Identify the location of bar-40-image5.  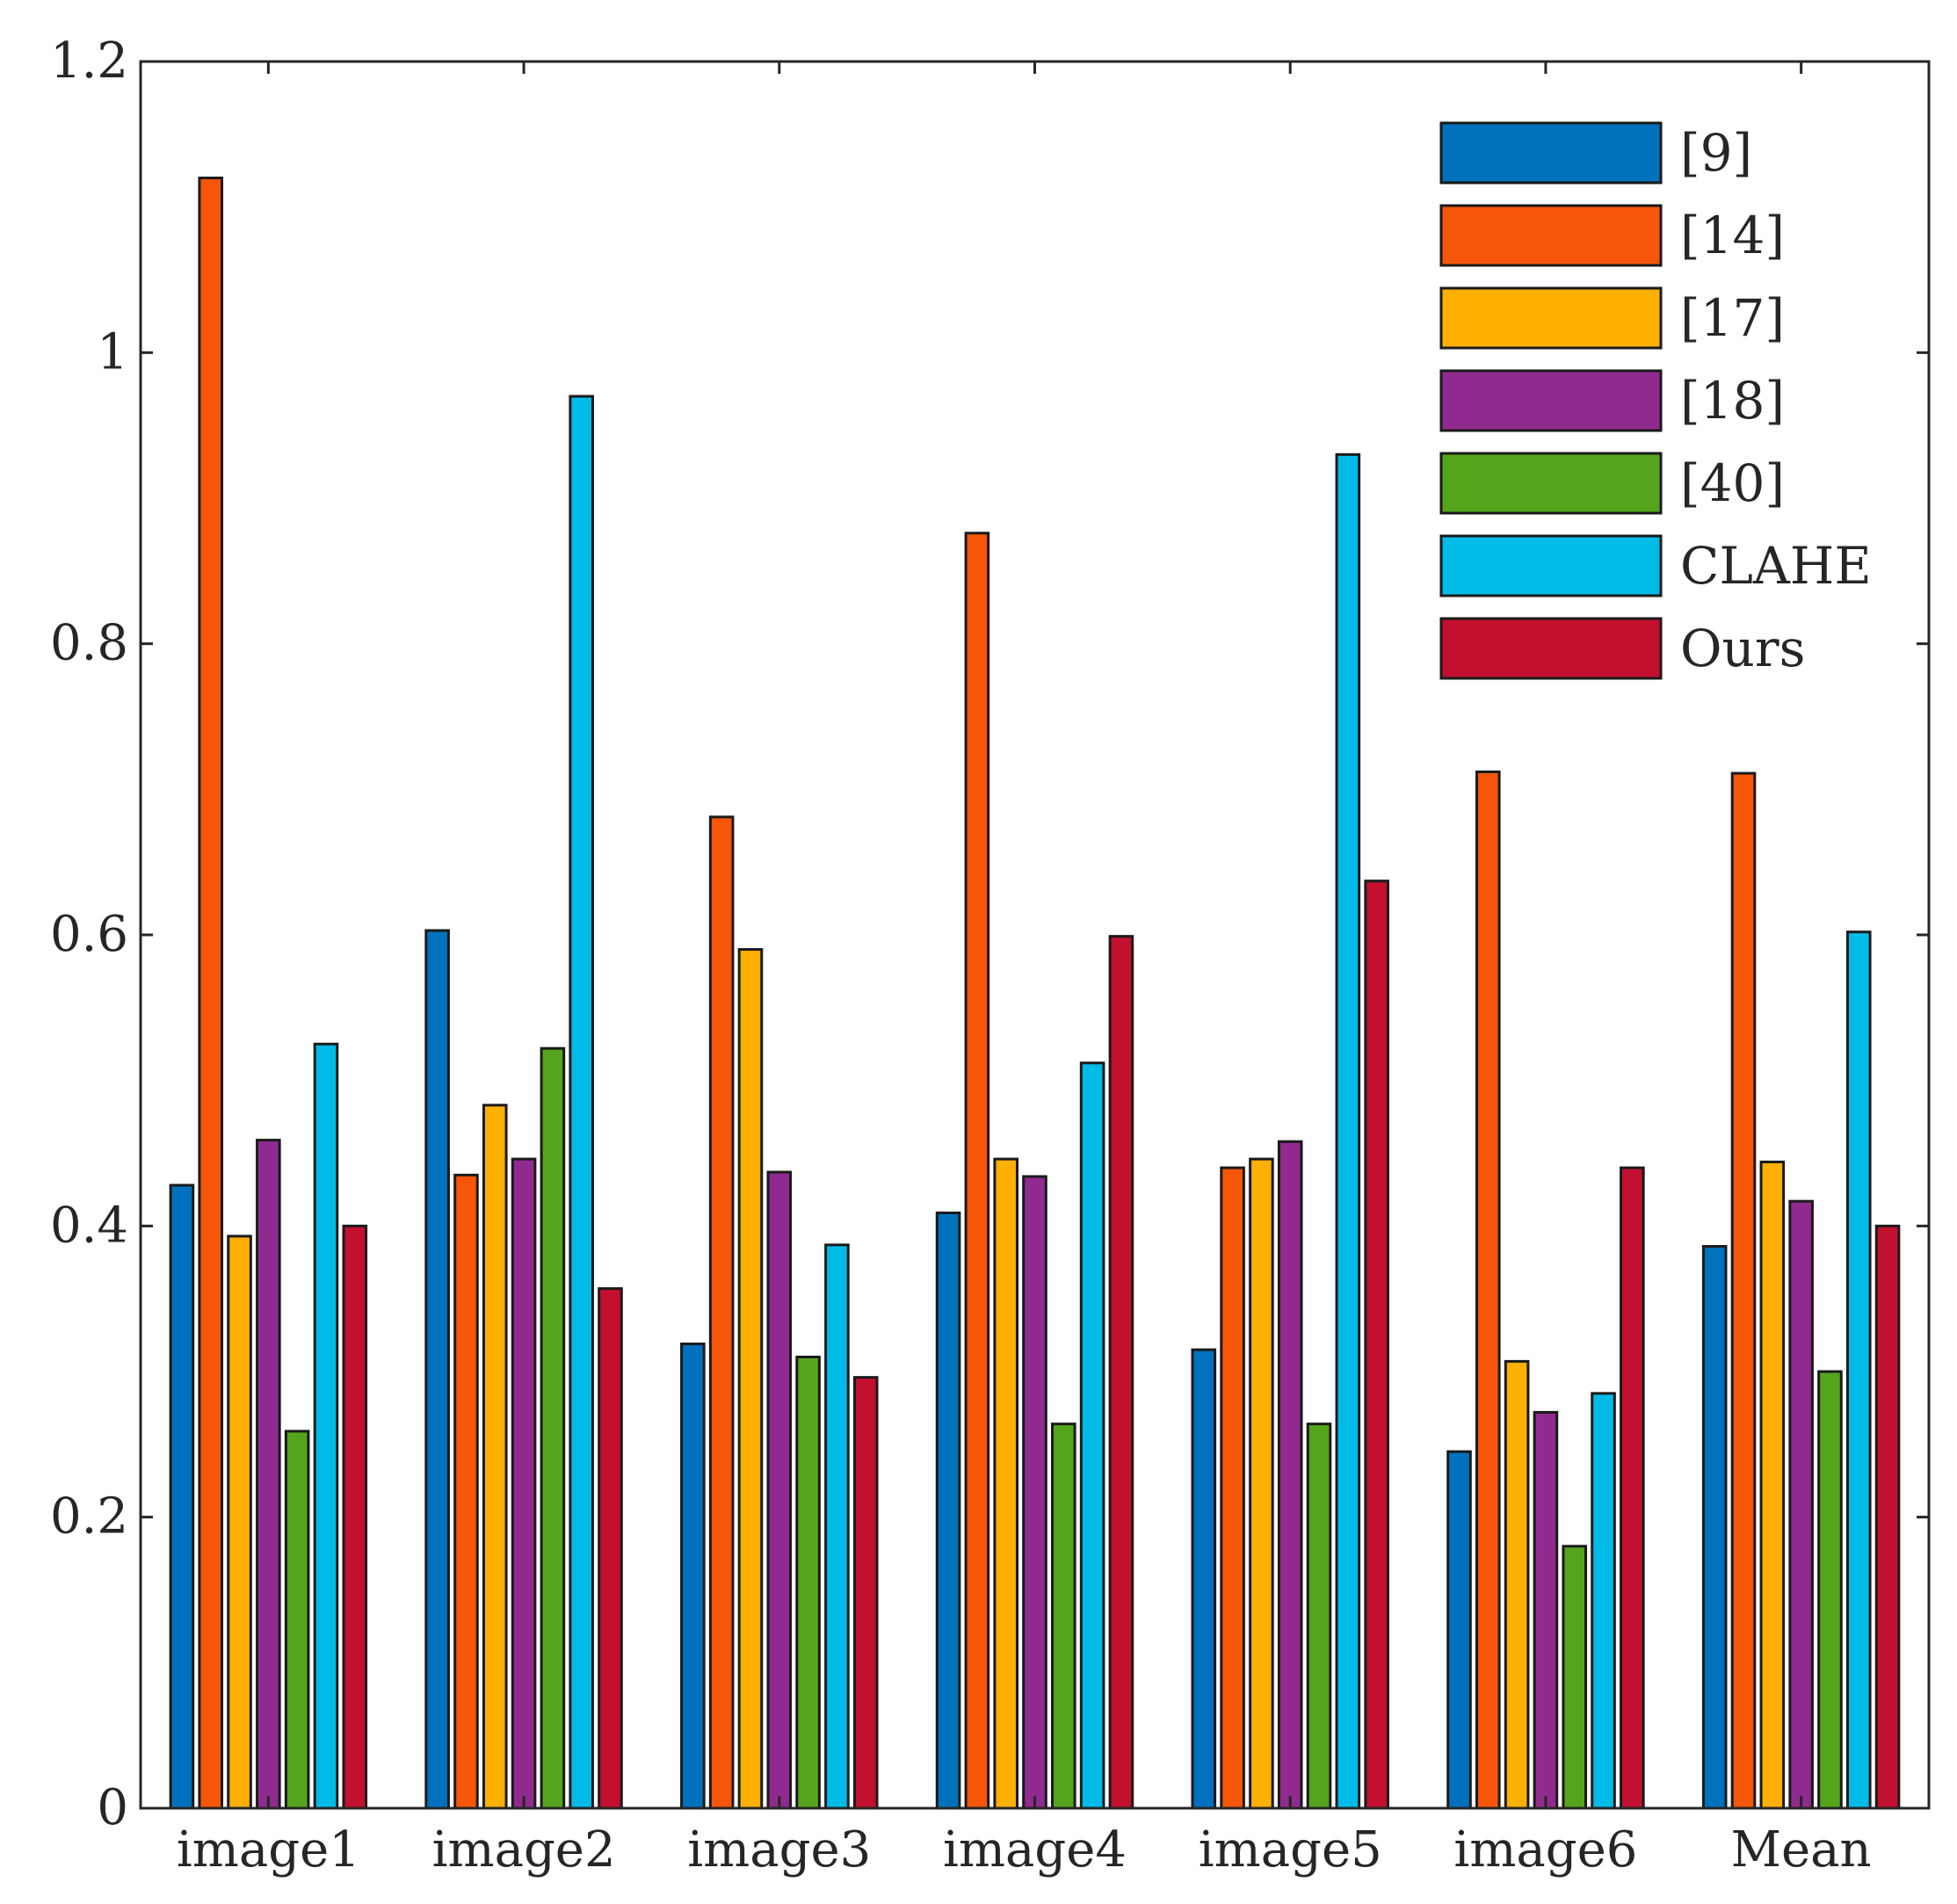
(1319, 1616).